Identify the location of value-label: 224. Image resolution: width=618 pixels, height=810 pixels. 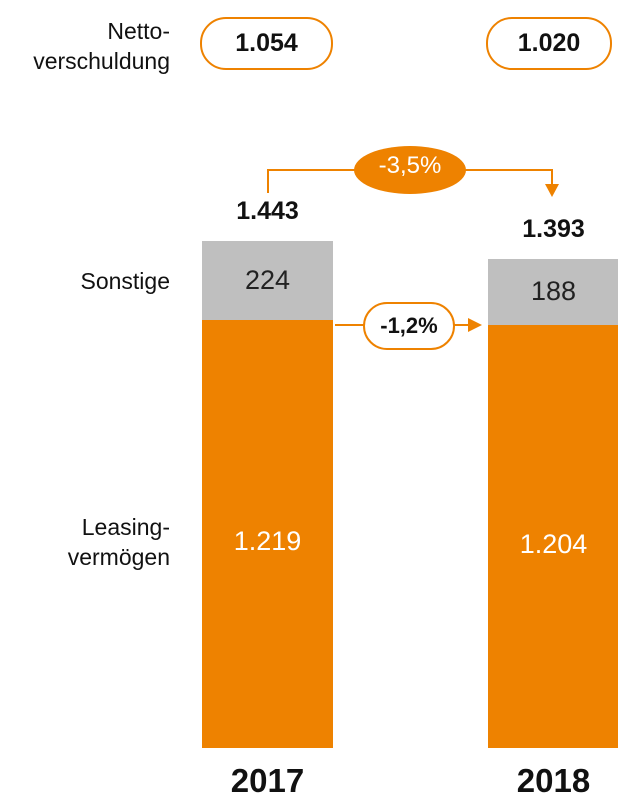
(267, 279).